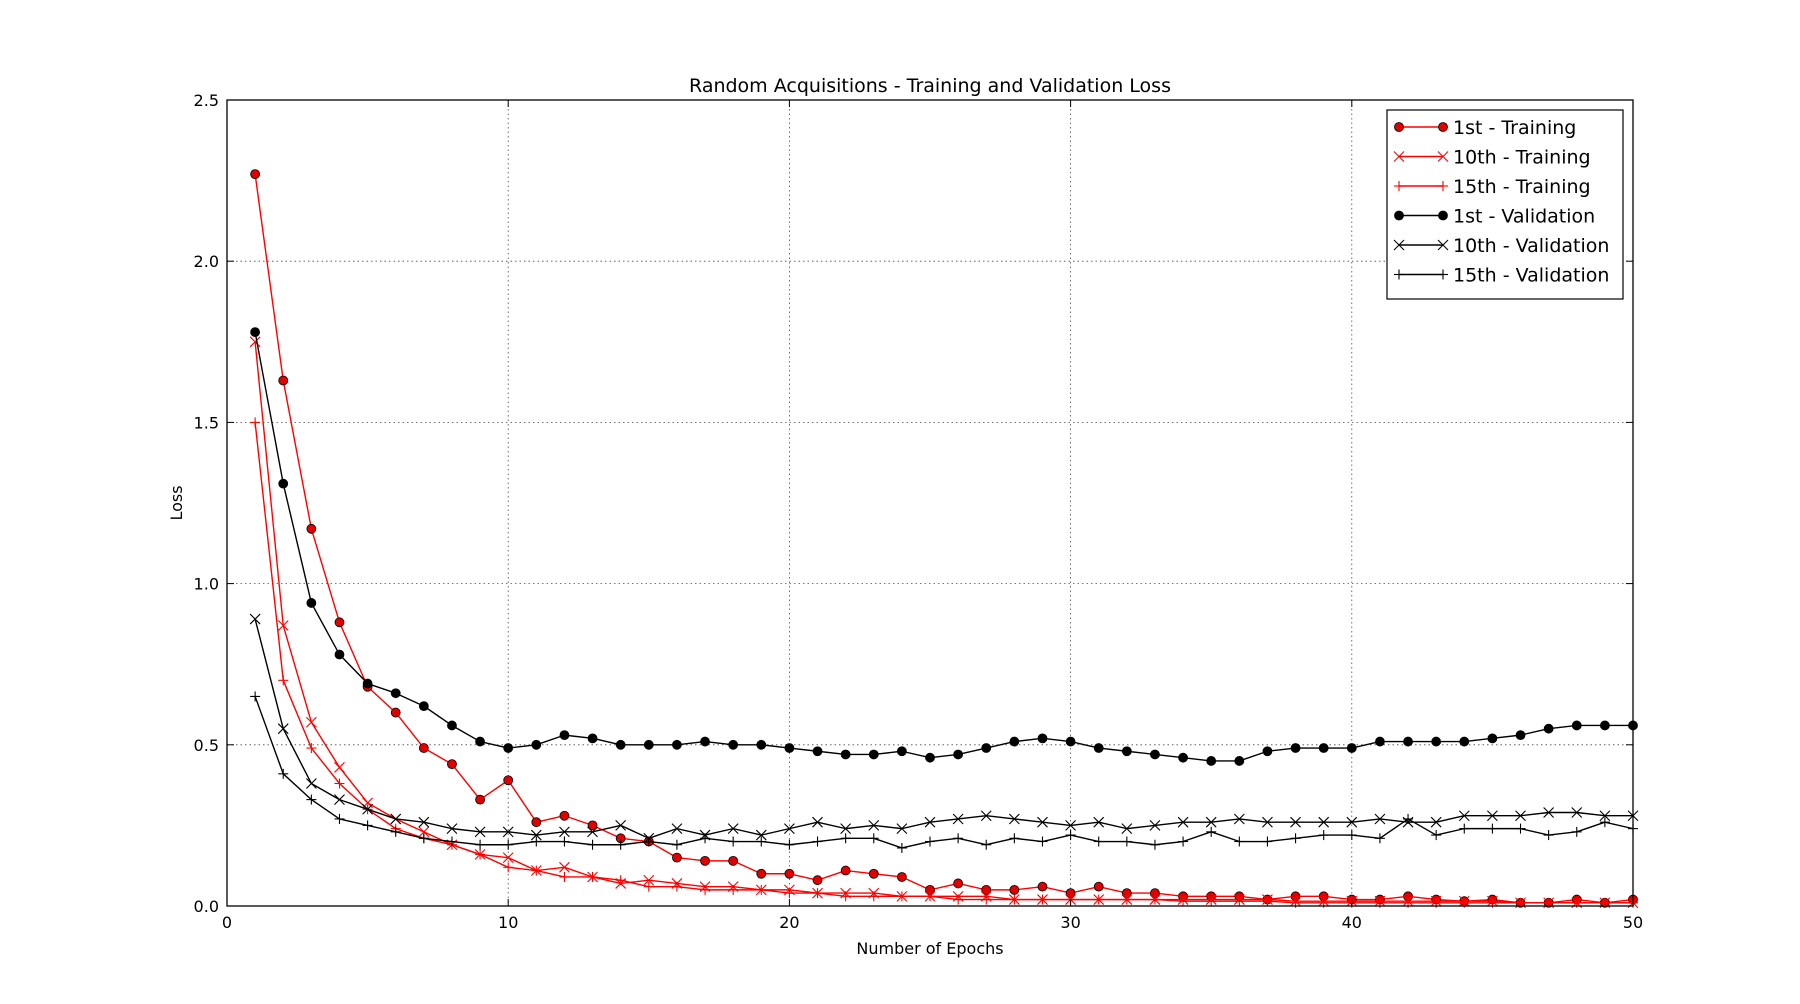 Image resolution: width=1800 pixels, height=1004 pixels. I want to click on legend-item: 15th - Validation, so click(1501, 276).